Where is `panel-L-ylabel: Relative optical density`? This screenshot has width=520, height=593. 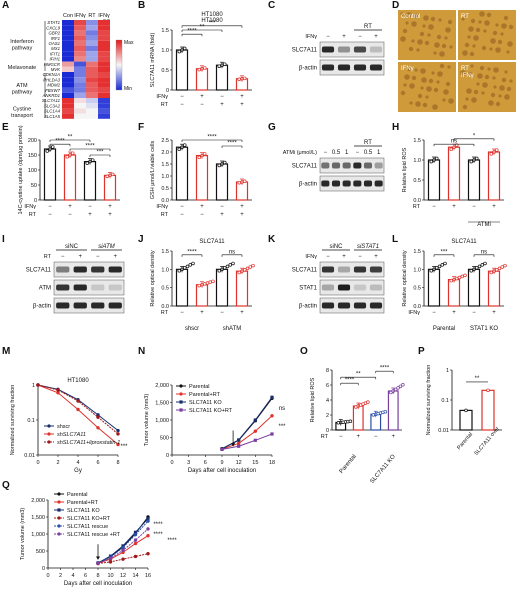 panel-L-ylabel: Relative optical density is located at coordinates (405, 278).